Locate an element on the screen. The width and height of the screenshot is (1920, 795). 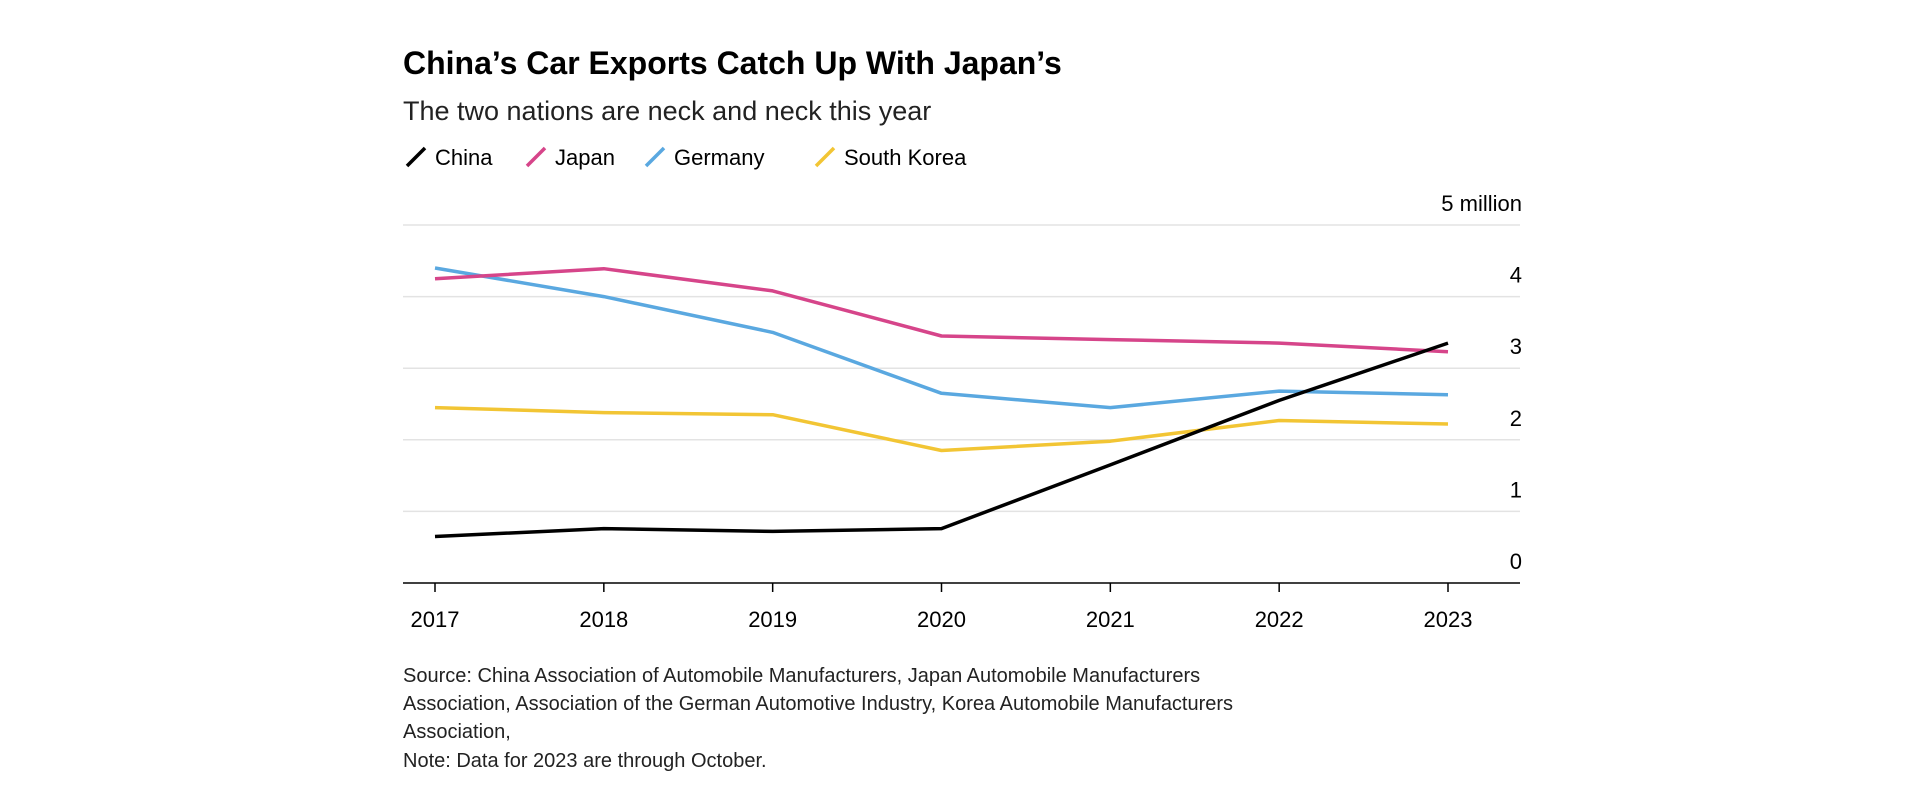
x-tick-label-2020: 2020 is located at coordinates (941, 619).